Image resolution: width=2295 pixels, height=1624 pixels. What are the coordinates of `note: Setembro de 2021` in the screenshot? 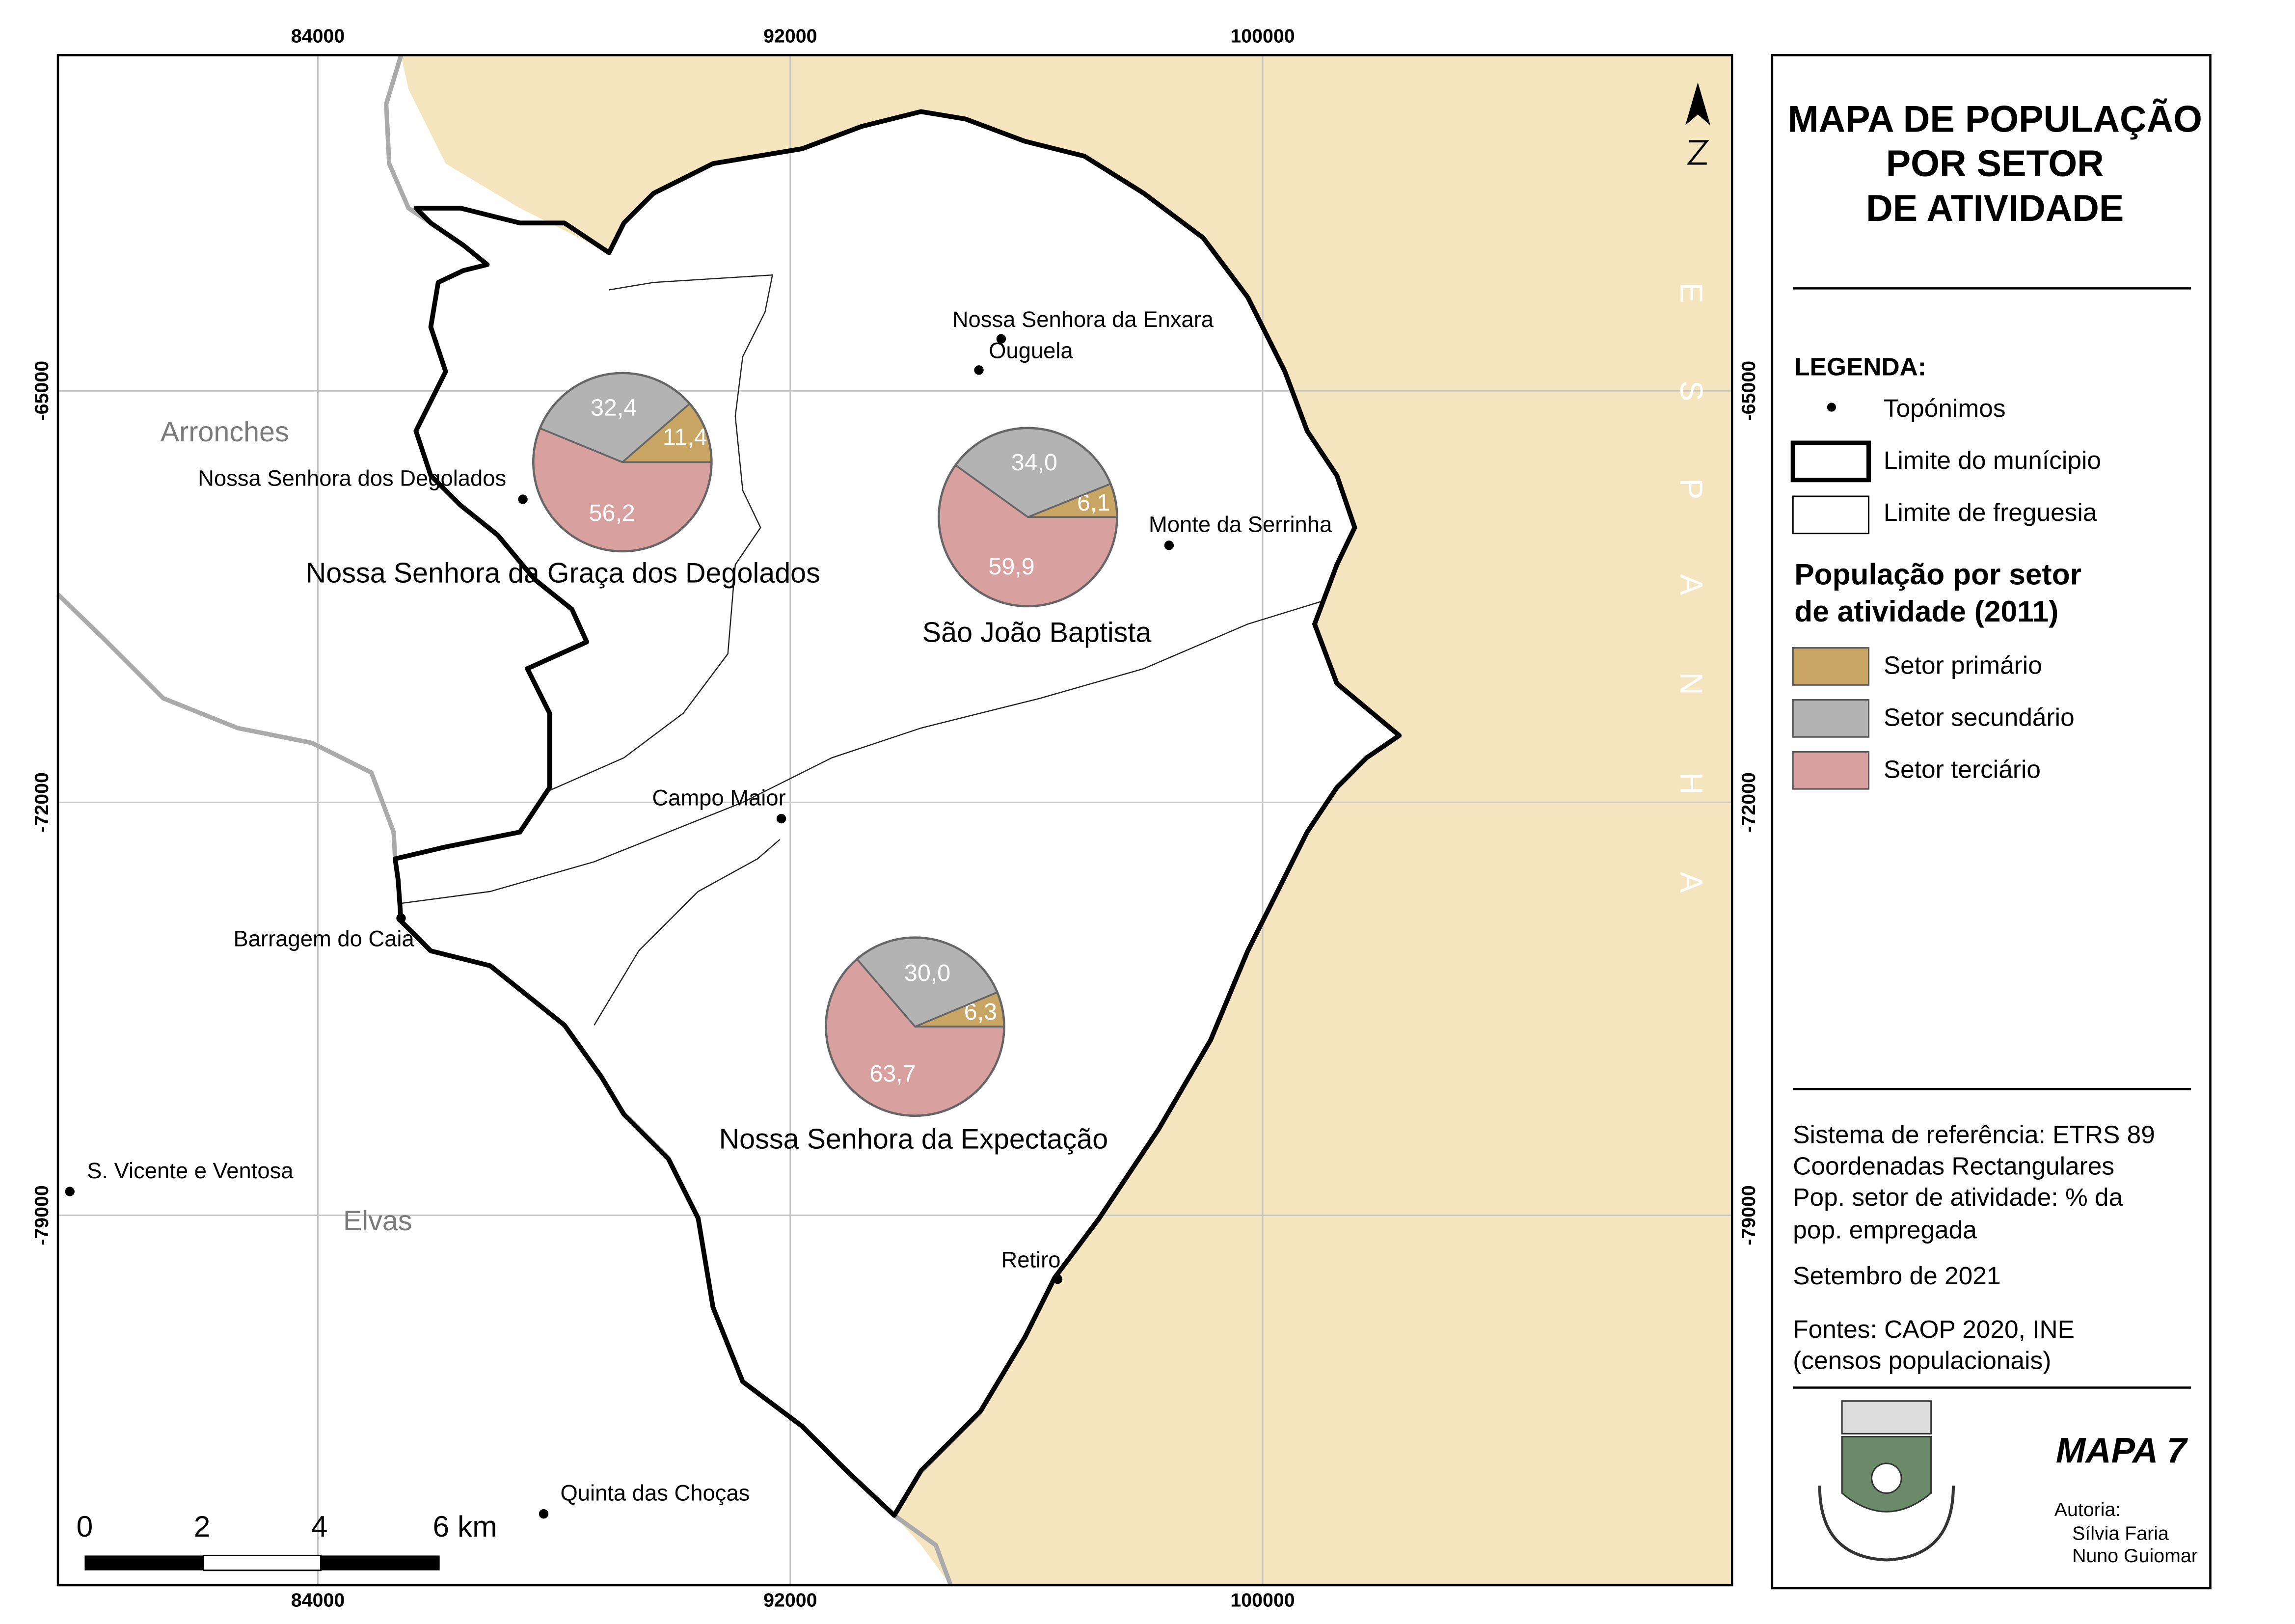 It's located at (1896, 1275).